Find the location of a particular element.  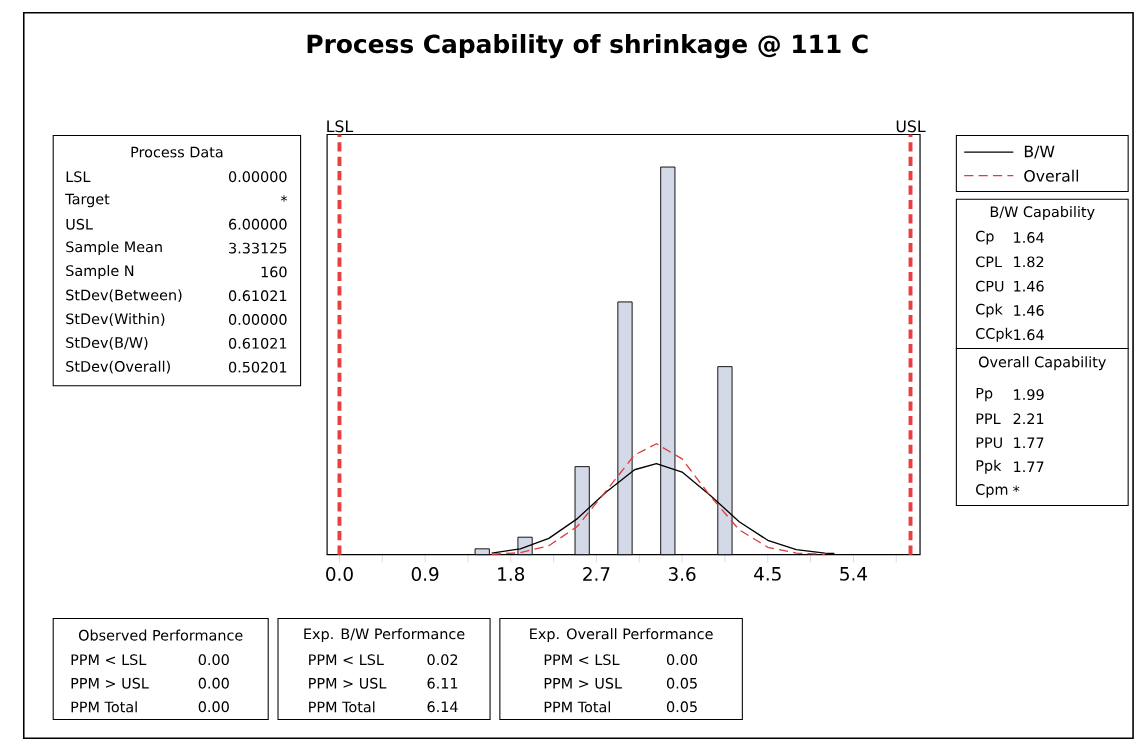

text: Sample Mean is located at coordinates (114, 248).